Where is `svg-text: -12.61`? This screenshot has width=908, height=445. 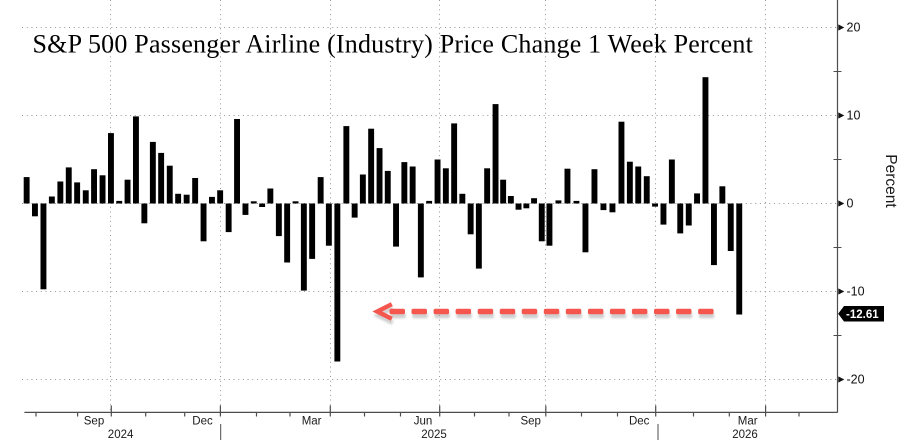 svg-text: -12.61 is located at coordinates (862, 315).